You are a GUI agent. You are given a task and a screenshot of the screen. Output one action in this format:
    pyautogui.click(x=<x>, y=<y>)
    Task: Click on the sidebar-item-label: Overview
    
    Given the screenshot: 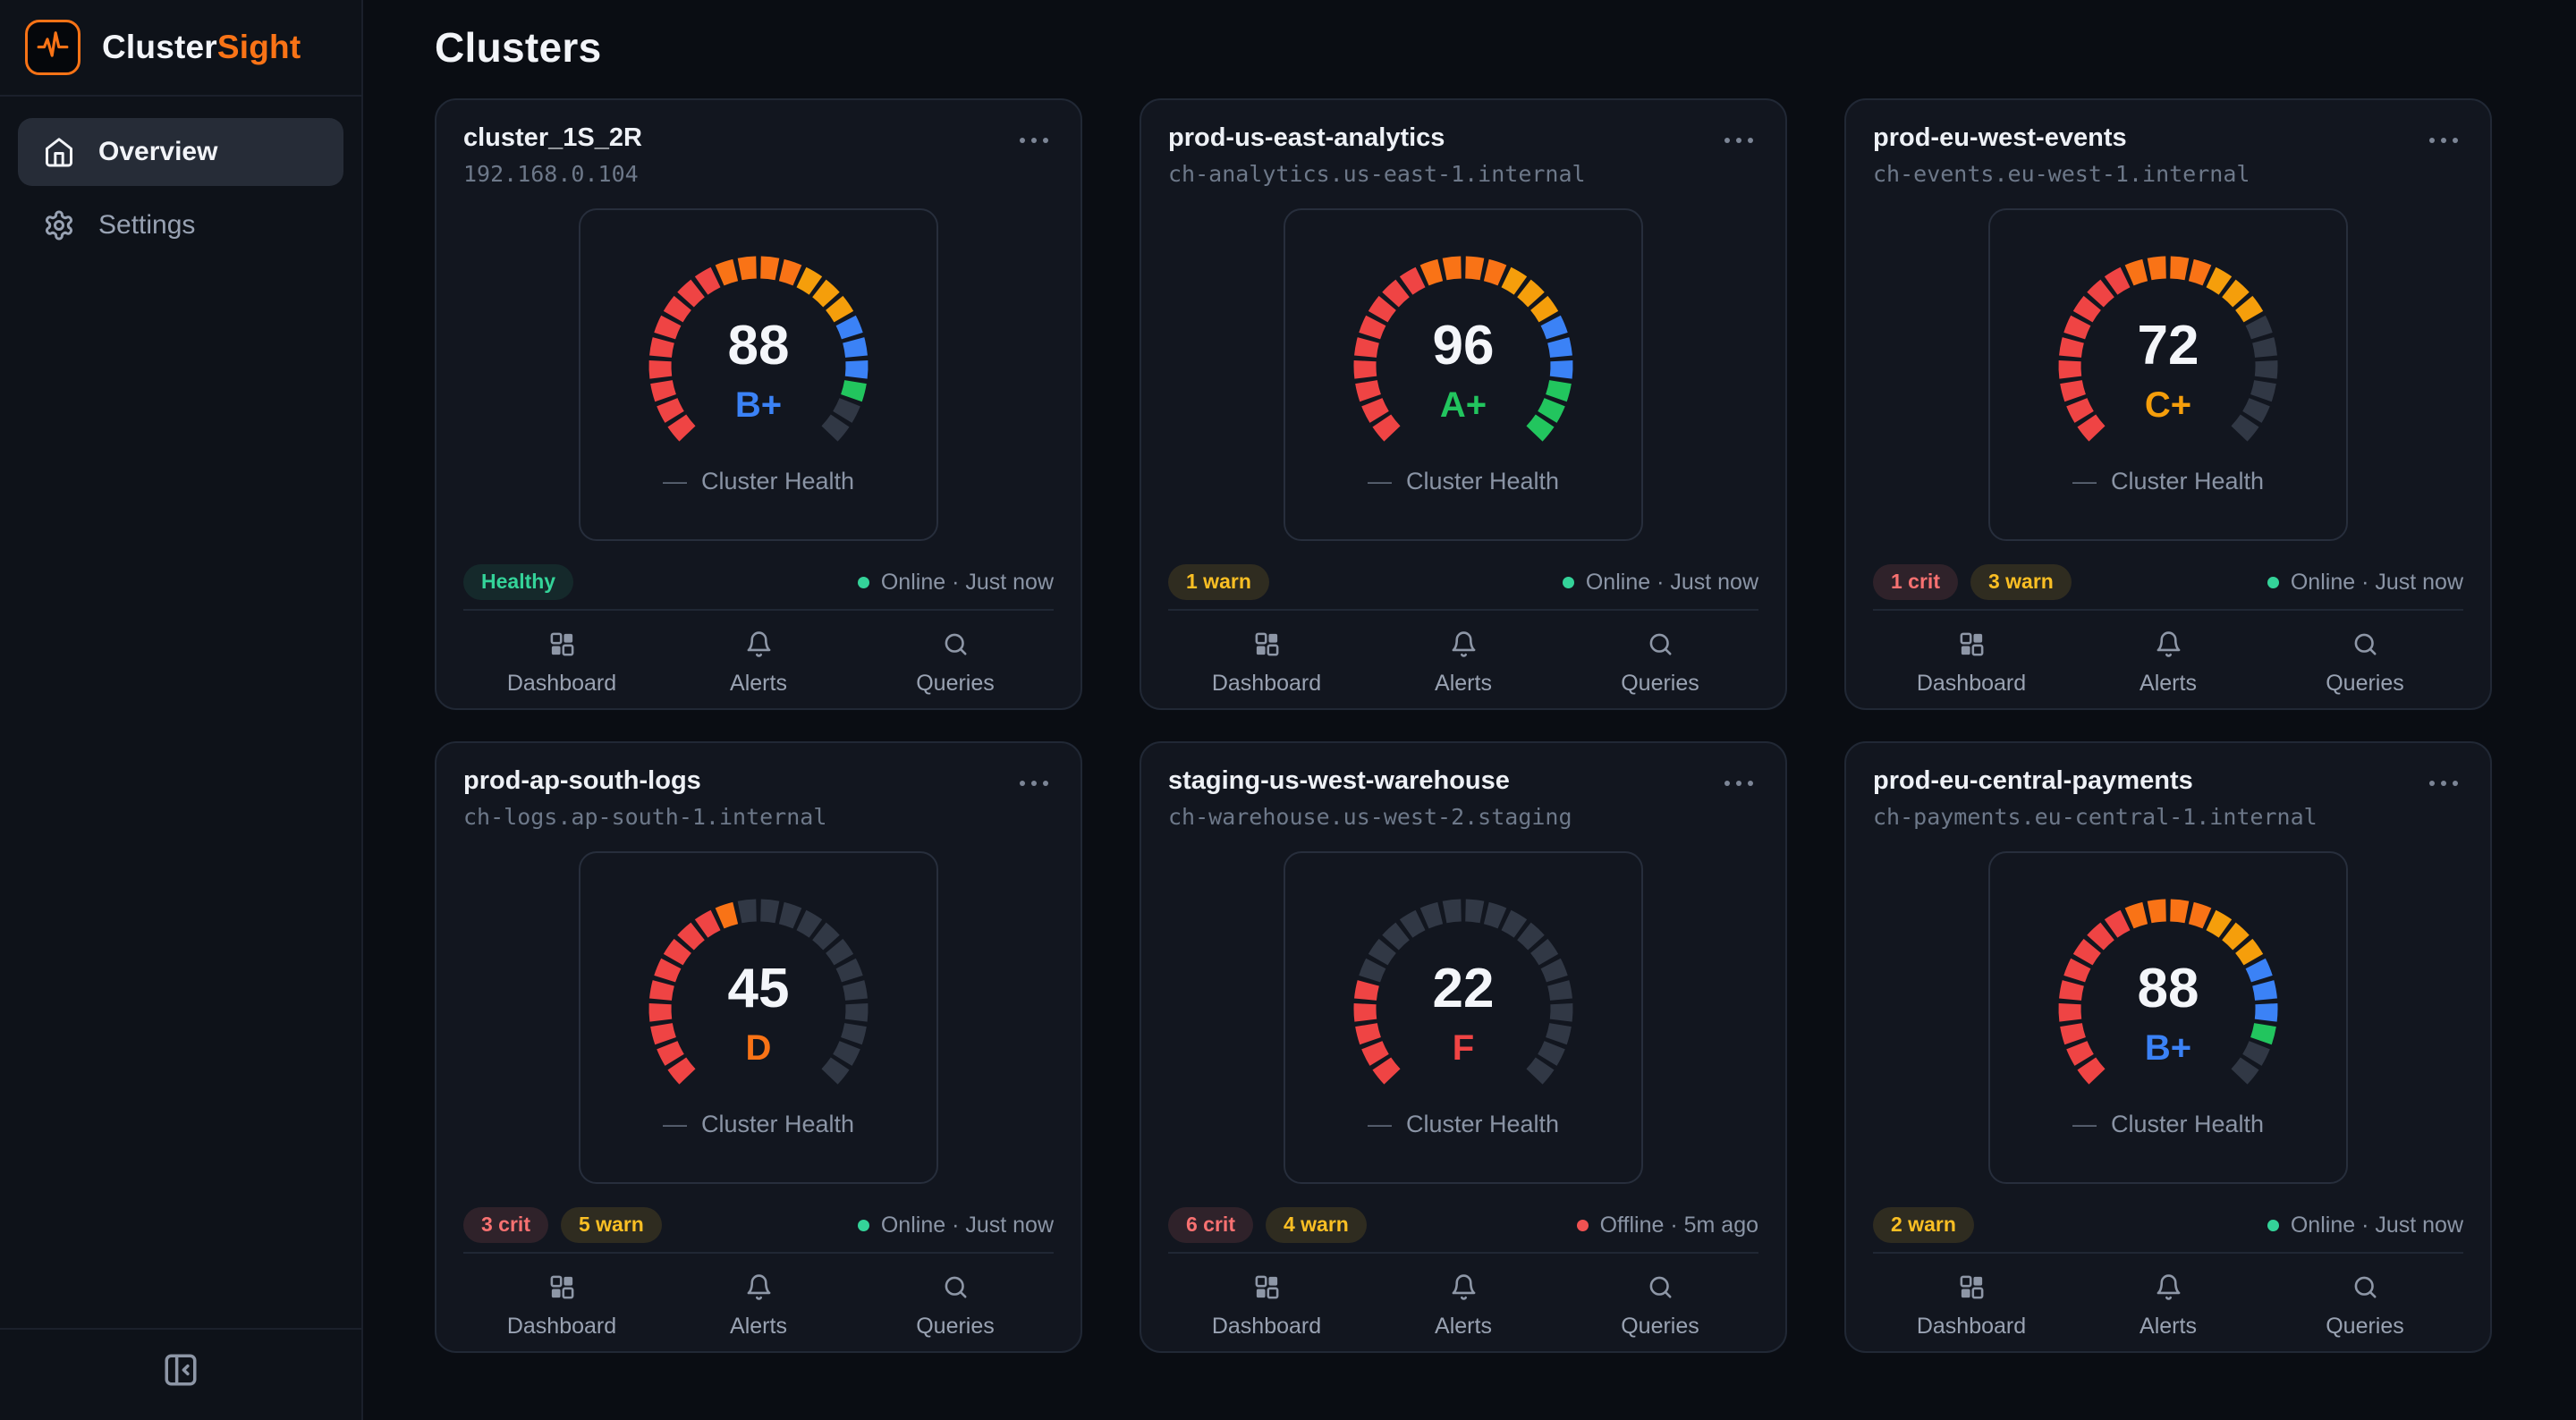 What is the action you would take?
    pyautogui.click(x=158, y=151)
    